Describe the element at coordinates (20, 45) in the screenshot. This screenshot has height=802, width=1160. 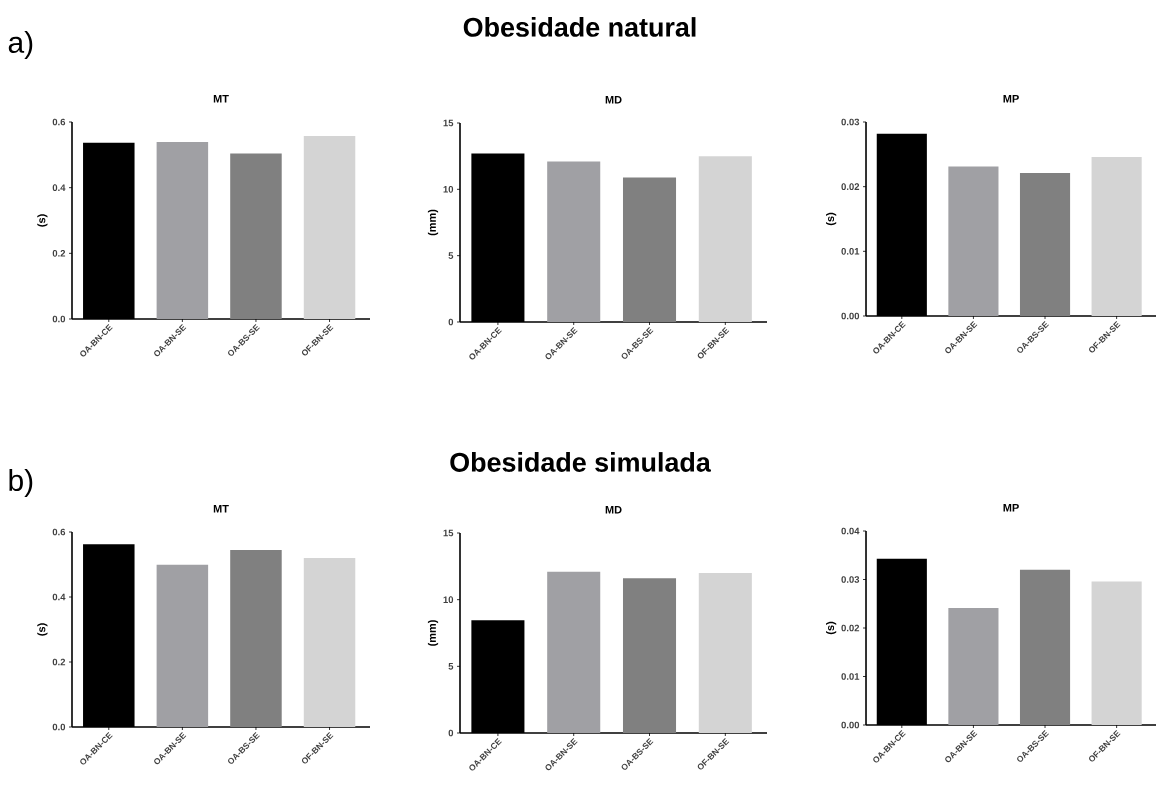
I see `text: a)` at that location.